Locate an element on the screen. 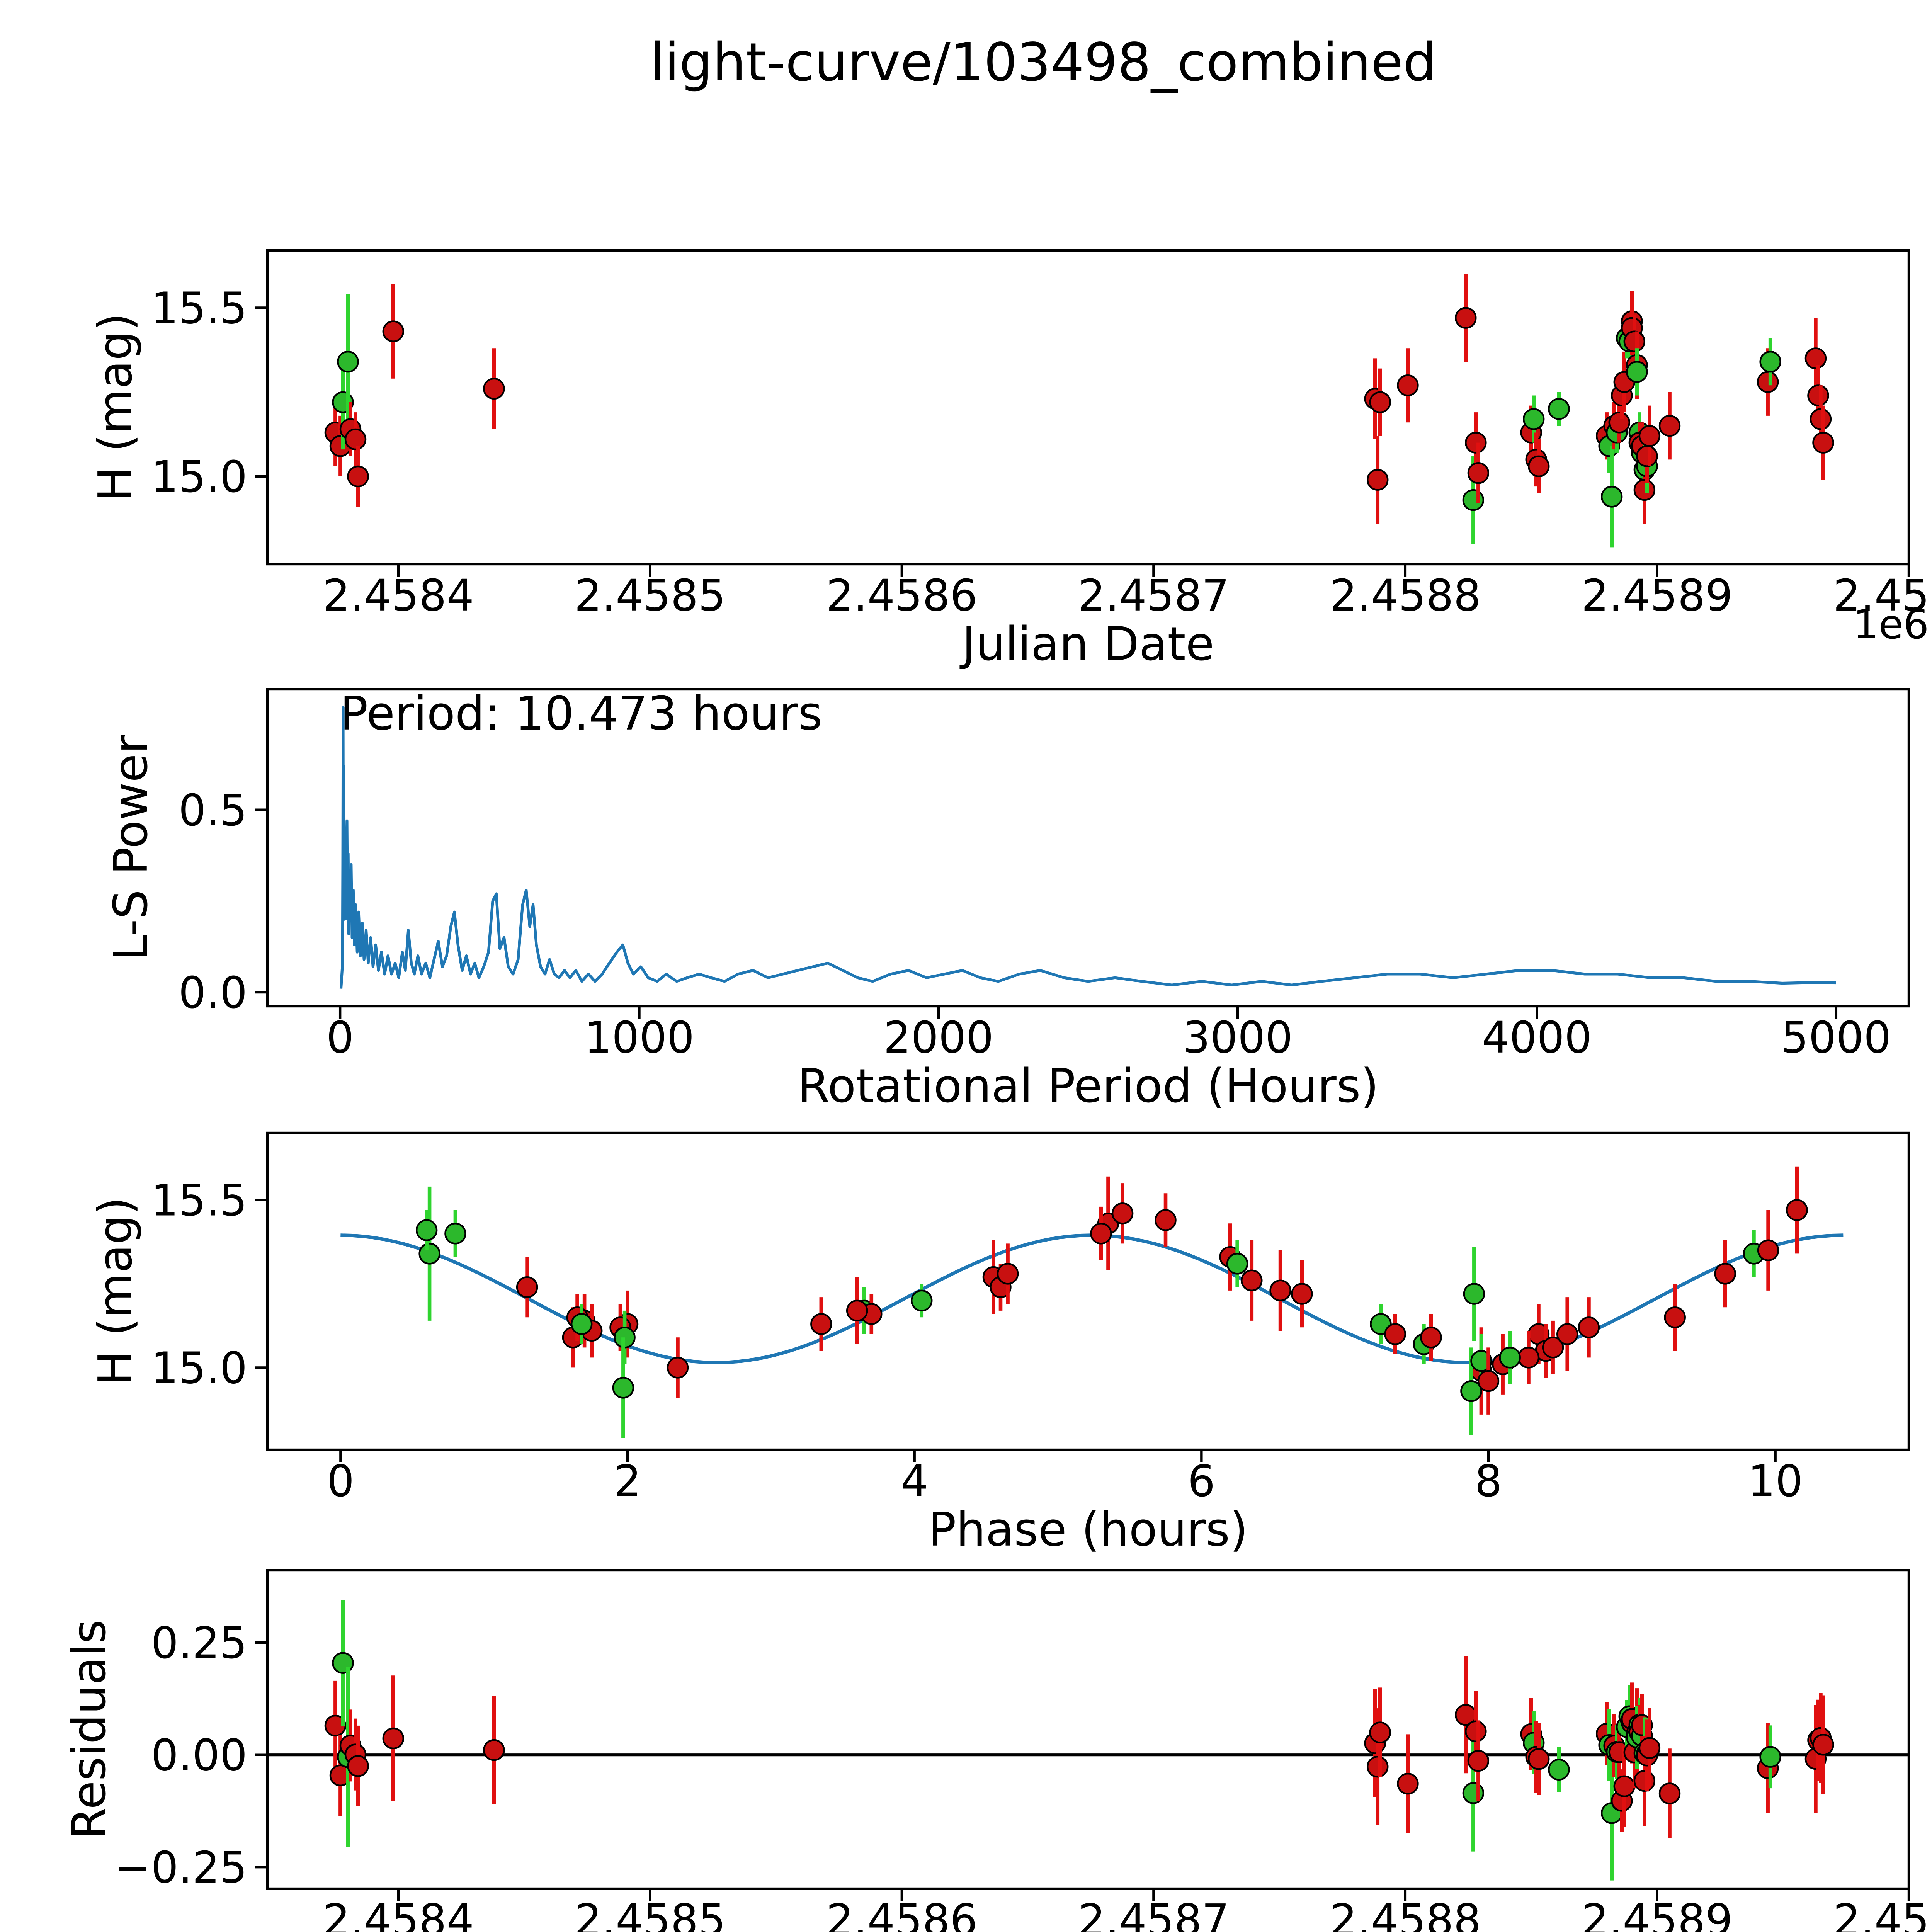 The width and height of the screenshot is (1932, 1932). x-tick-label: 2.4585 is located at coordinates (650, 1913).